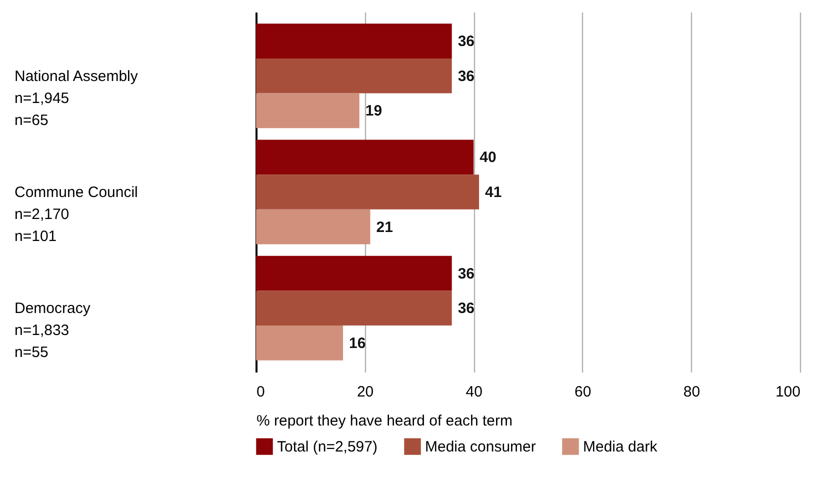 The width and height of the screenshot is (826, 482). I want to click on x-tick-label: 60, so click(583, 392).